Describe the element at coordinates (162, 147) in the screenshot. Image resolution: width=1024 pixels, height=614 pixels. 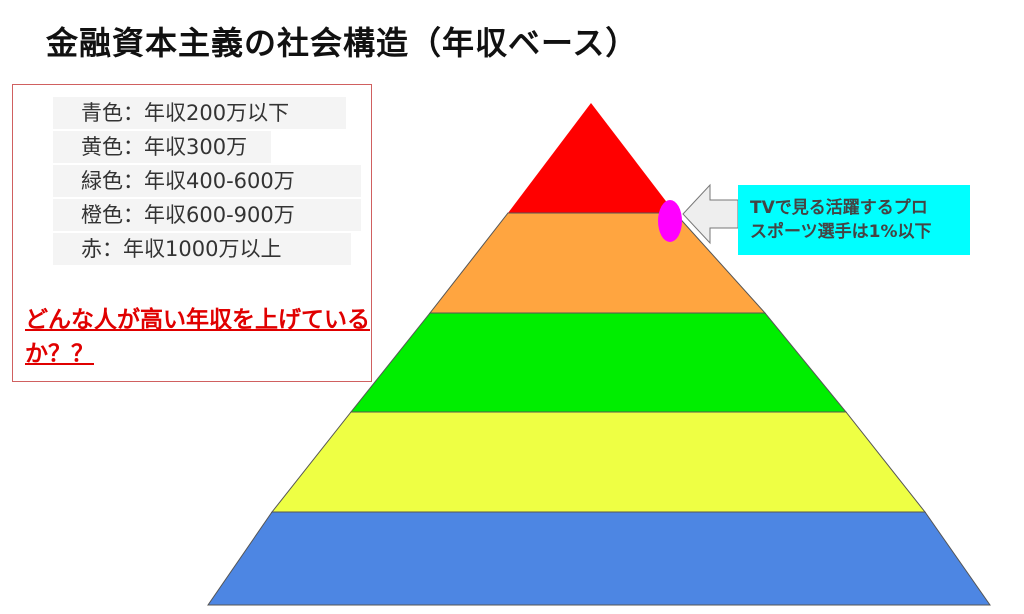
I see `legend-item-yellow: 黄色：年収300万` at that location.